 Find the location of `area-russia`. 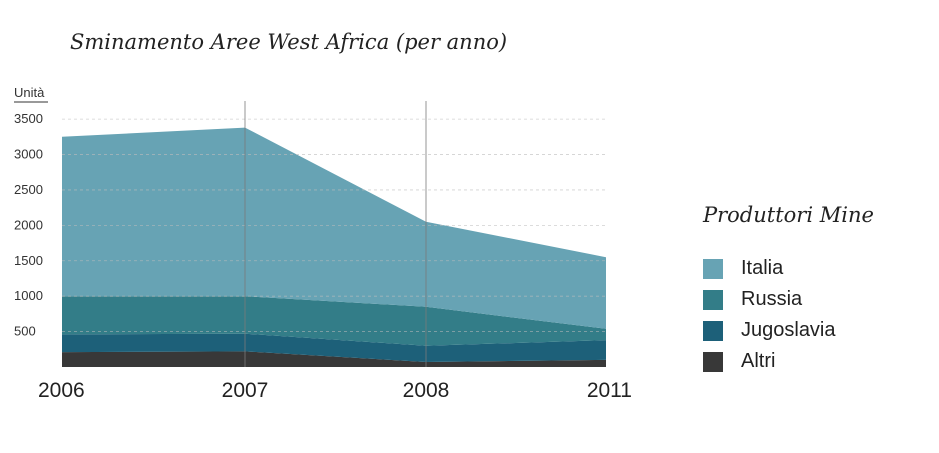

area-russia is located at coordinates (334, 321).